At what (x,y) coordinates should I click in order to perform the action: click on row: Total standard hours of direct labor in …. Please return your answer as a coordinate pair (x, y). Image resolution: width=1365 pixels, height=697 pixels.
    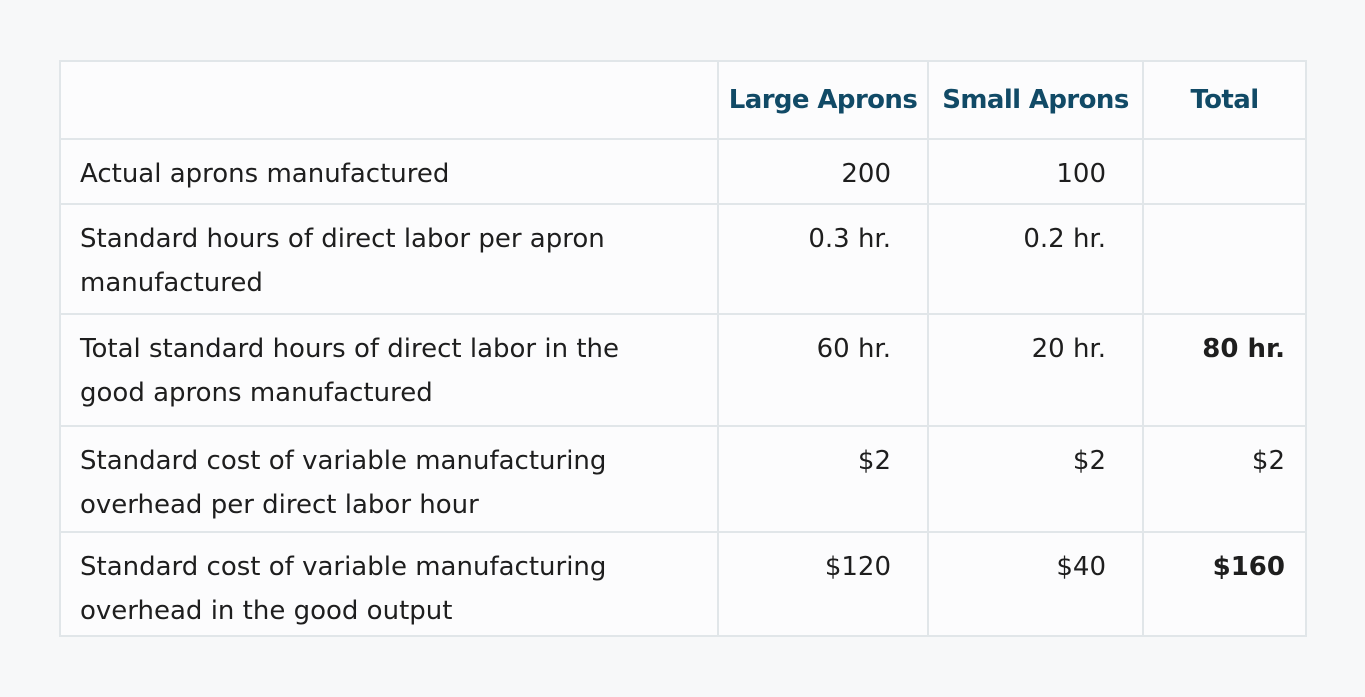
    Looking at the image, I should click on (683, 370).